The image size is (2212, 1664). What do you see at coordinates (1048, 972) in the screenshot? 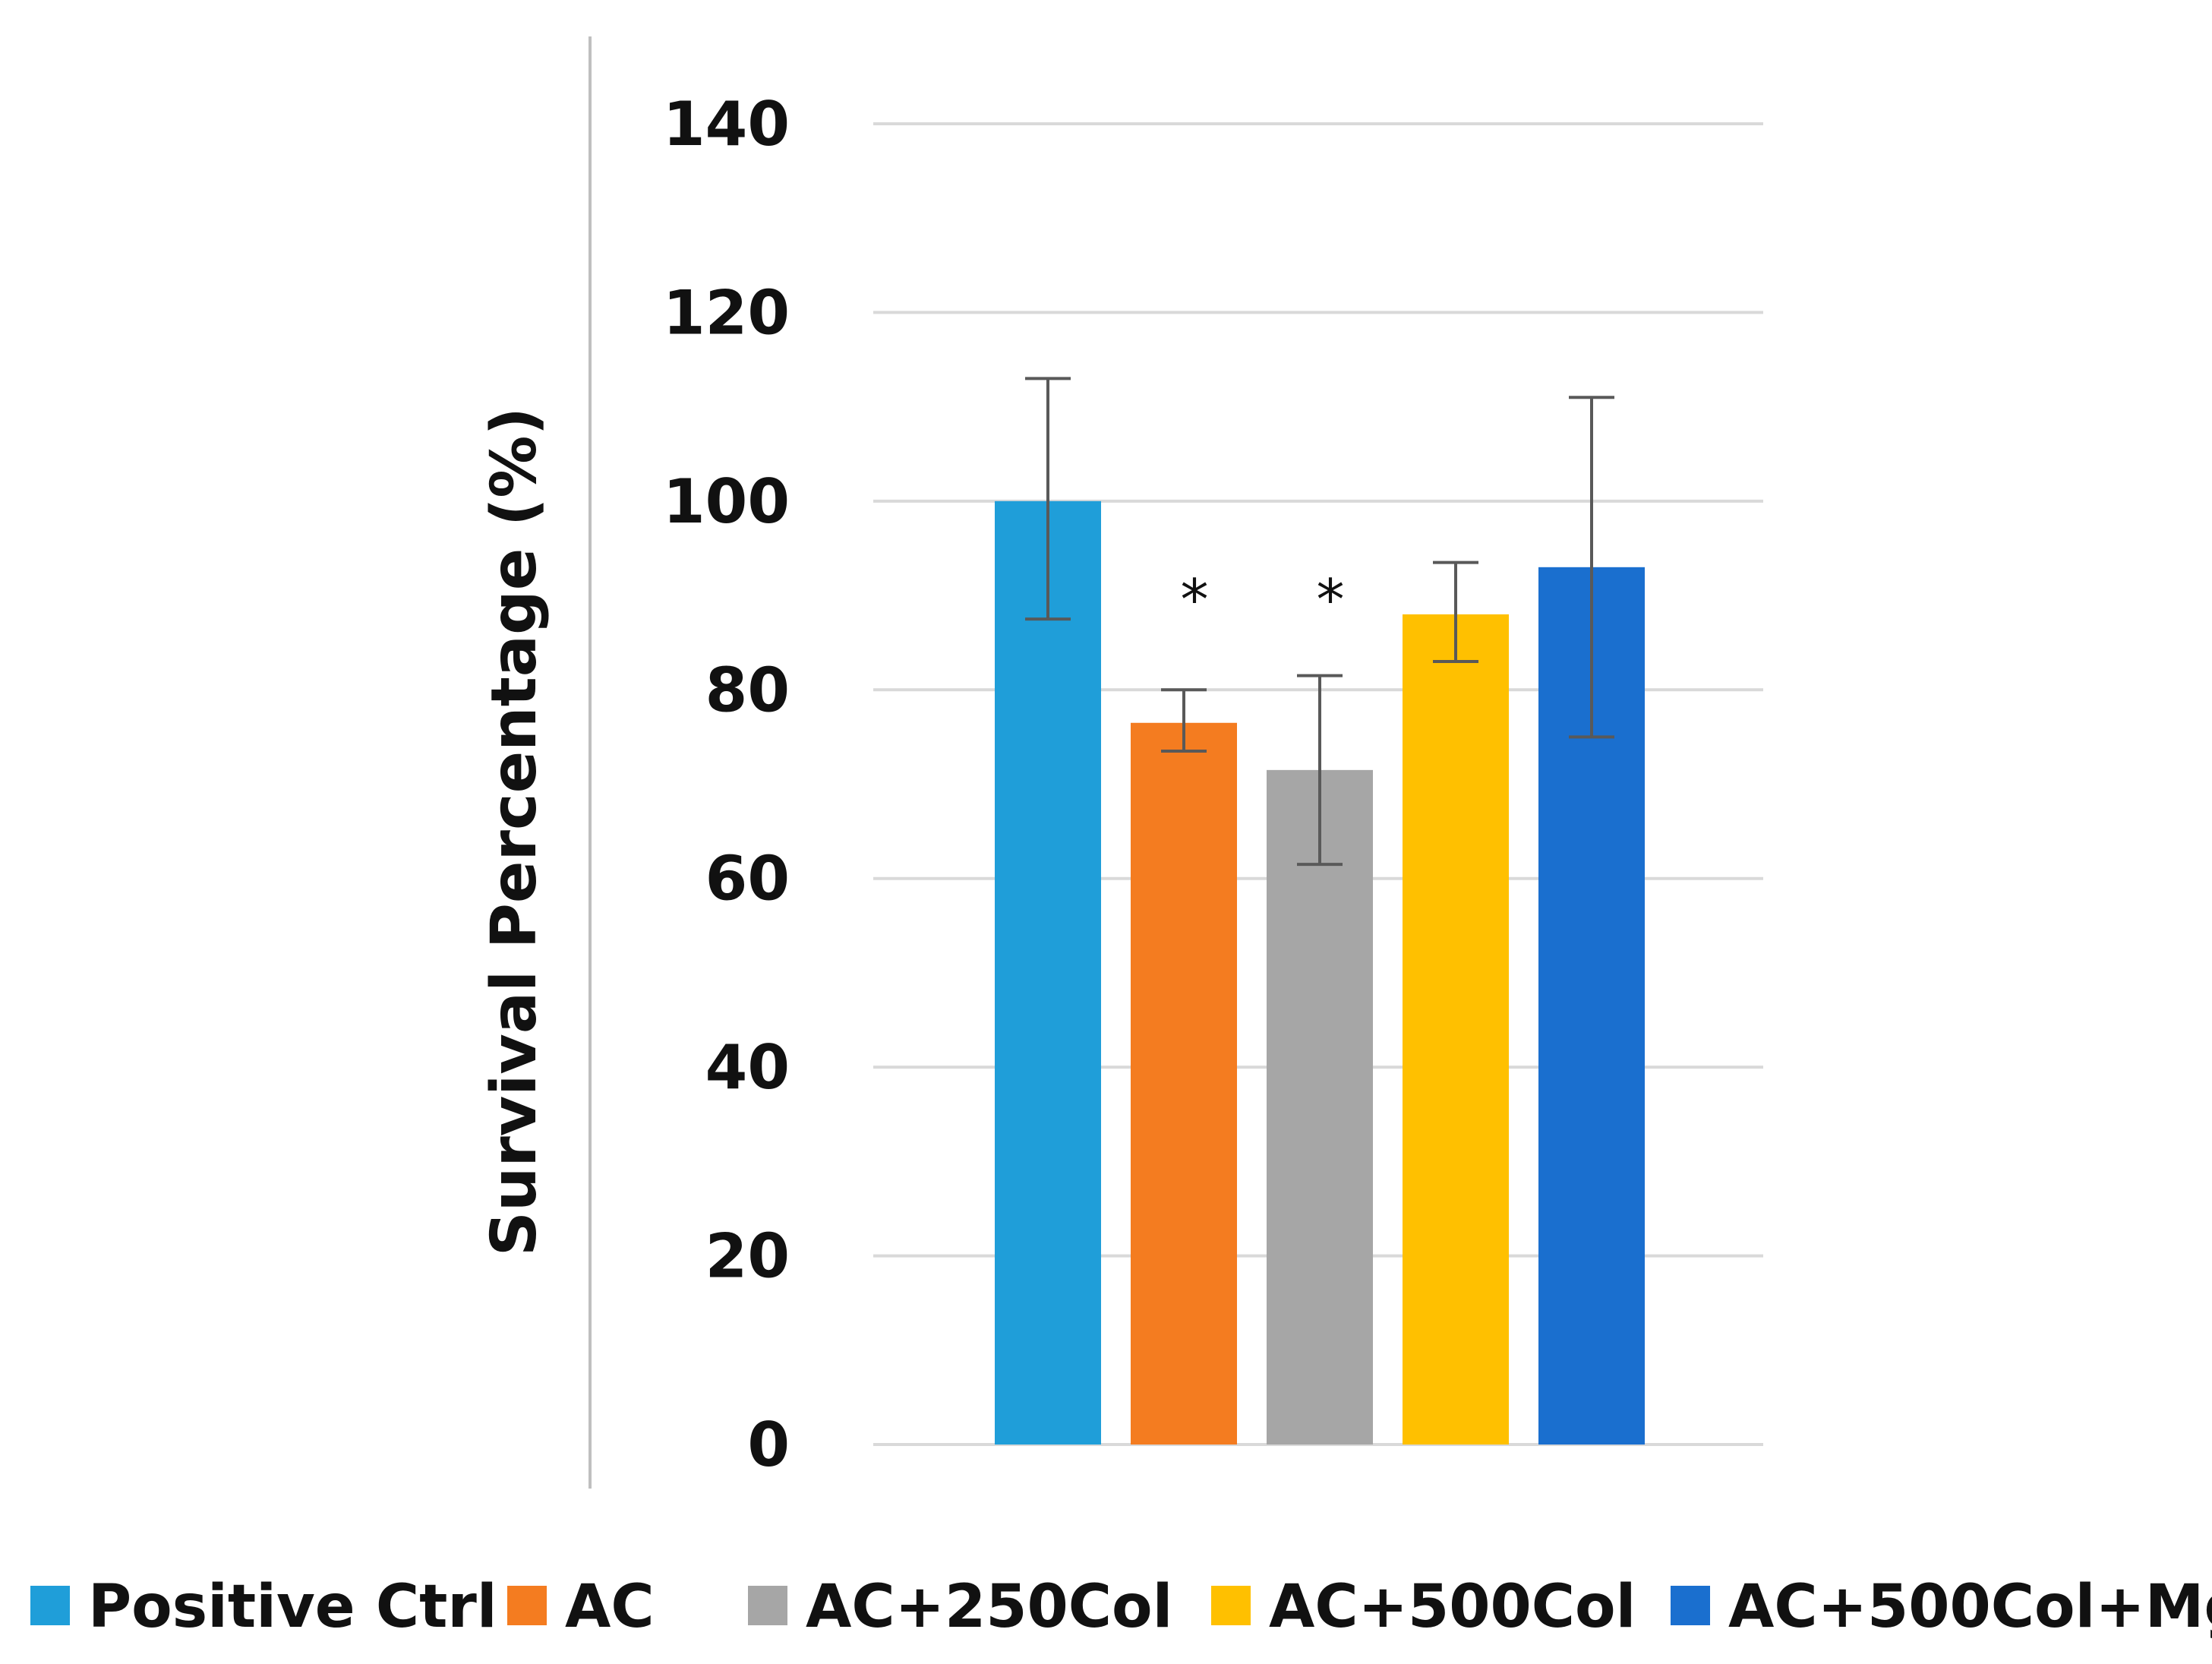
I see `bar-positive-ctrl` at bounding box center [1048, 972].